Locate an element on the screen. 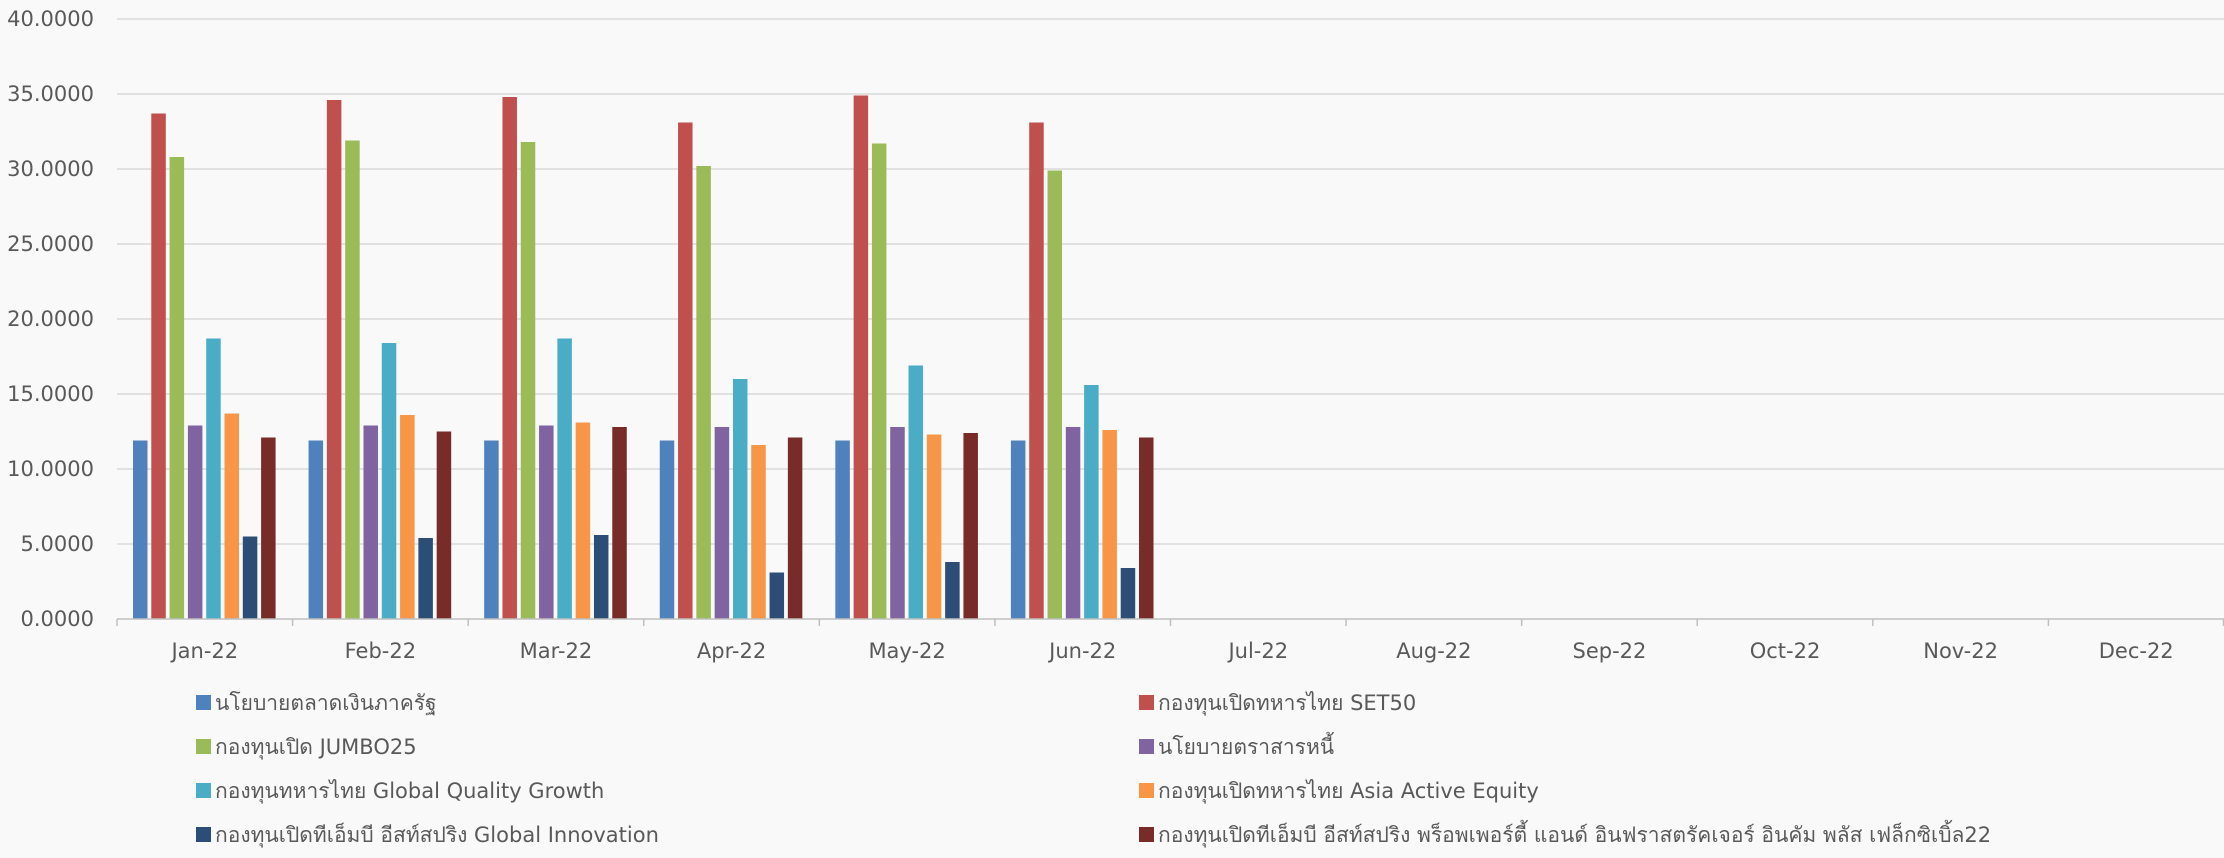 The image size is (2224, 858). legend-label: กองทุนเปิด JUMBO25 is located at coordinates (316, 747).